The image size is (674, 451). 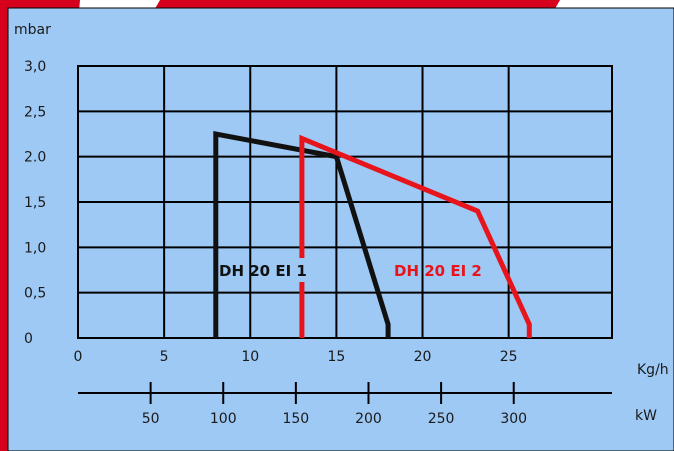 What do you see at coordinates (653, 370) in the screenshot?
I see `x-axis-label: Kg/h` at bounding box center [653, 370].